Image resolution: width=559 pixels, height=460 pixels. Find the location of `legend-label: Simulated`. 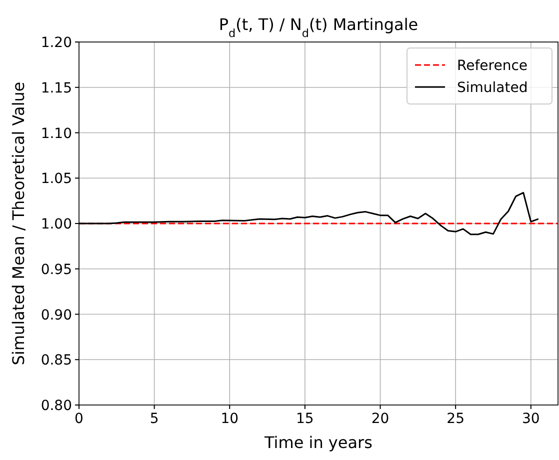

legend-label: Simulated is located at coordinates (492, 88).